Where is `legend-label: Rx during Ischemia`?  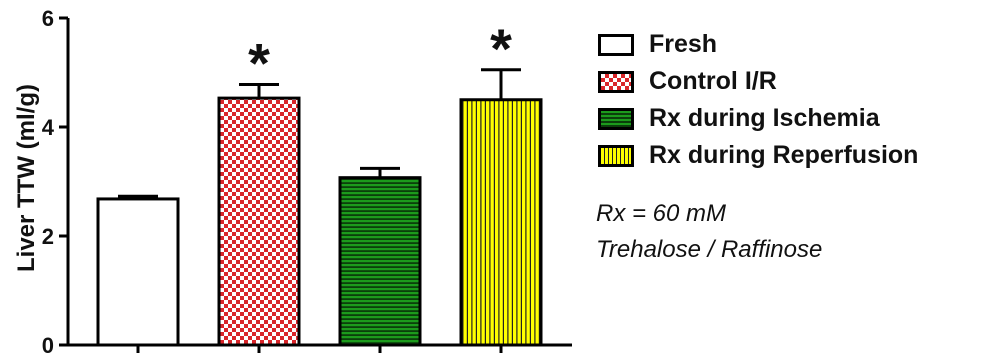
legend-label: Rx during Ischemia is located at coordinates (764, 118).